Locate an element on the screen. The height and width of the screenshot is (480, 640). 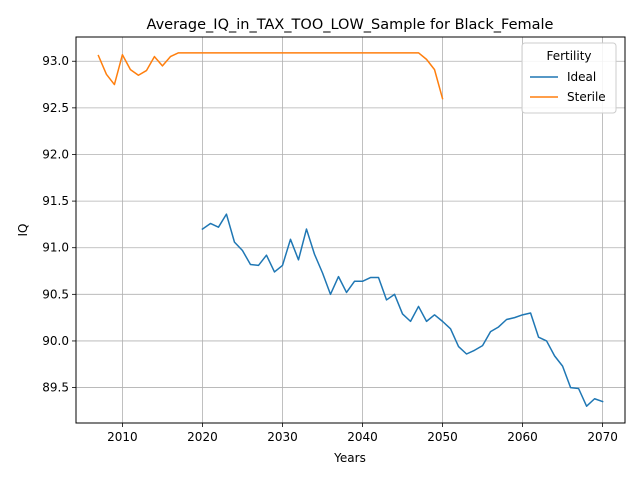
x-tick-label: 2020 is located at coordinates (202, 437).